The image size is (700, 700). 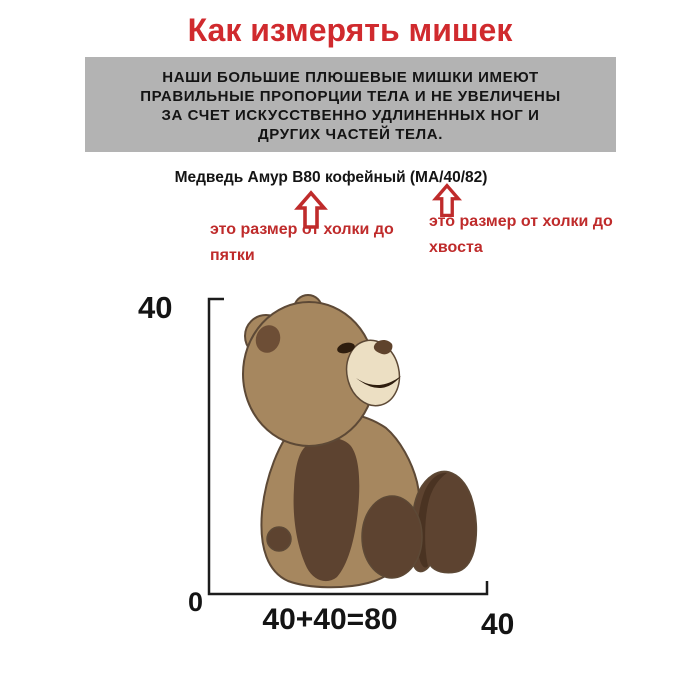 I want to click on annotation-withers-to-tail: это размер от холки до хвоста, so click(x=521, y=235).